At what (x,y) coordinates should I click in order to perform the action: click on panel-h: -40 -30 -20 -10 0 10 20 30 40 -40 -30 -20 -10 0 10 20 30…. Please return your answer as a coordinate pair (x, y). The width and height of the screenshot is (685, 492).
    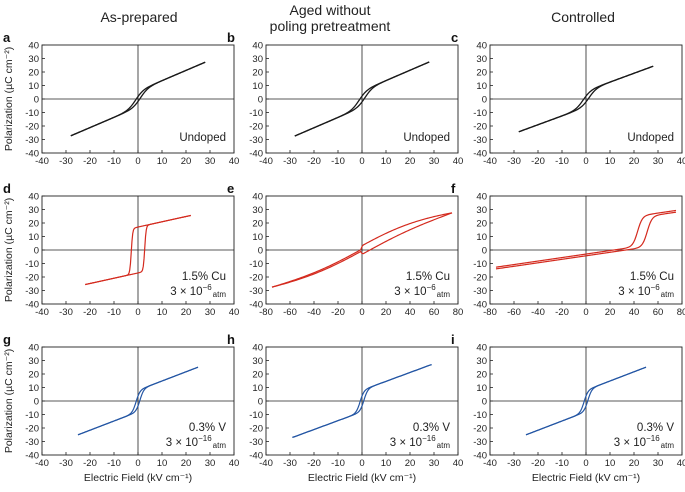
    Looking at the image, I should click on (345, 408).